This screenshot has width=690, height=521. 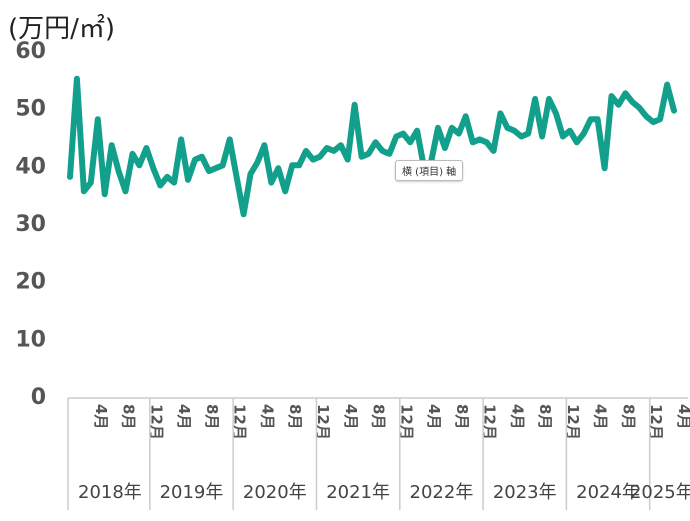 What do you see at coordinates (38, 397) in the screenshot?
I see `y-tick-label: 0` at bounding box center [38, 397].